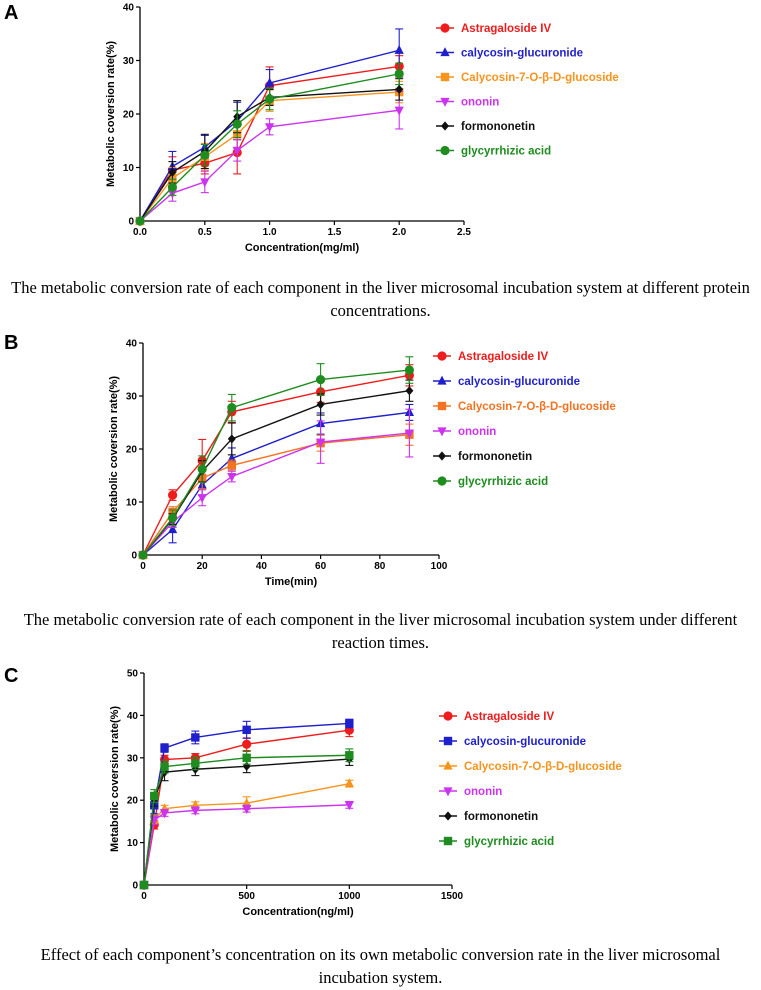  I want to click on panel-label-b: B, so click(11, 343).